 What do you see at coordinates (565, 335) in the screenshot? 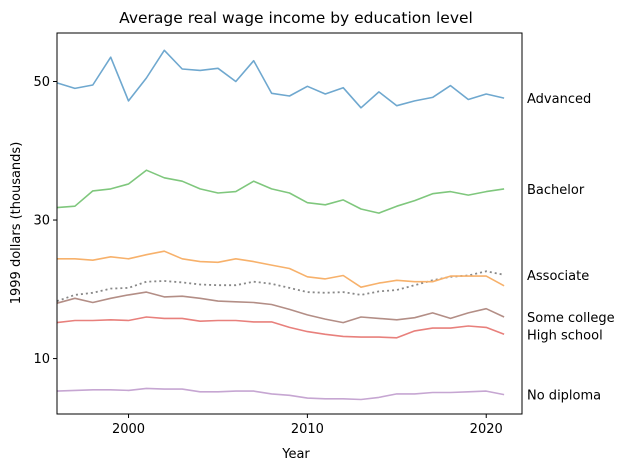
I see `series-label-high-school: High school` at bounding box center [565, 335].